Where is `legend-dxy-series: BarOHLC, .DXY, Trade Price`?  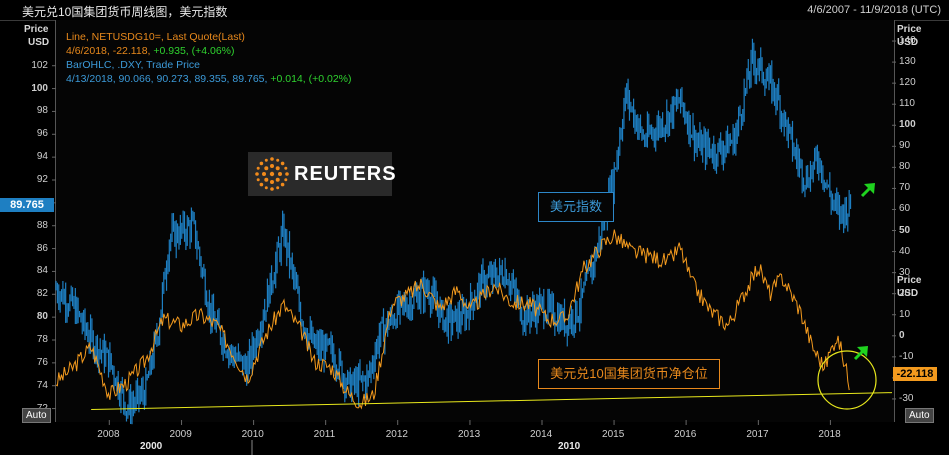 legend-dxy-series: BarOHLC, .DXY, Trade Price is located at coordinates (133, 65).